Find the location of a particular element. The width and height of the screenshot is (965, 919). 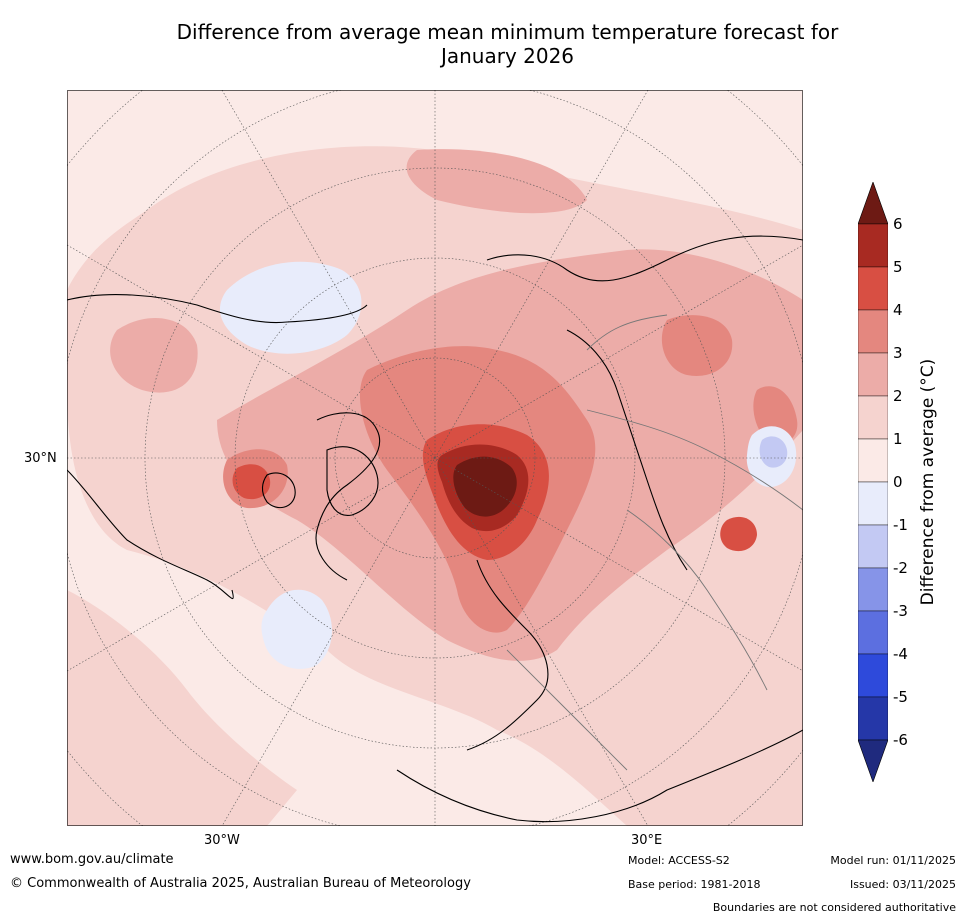

colorbar-tick: -3 is located at coordinates (900, 611).